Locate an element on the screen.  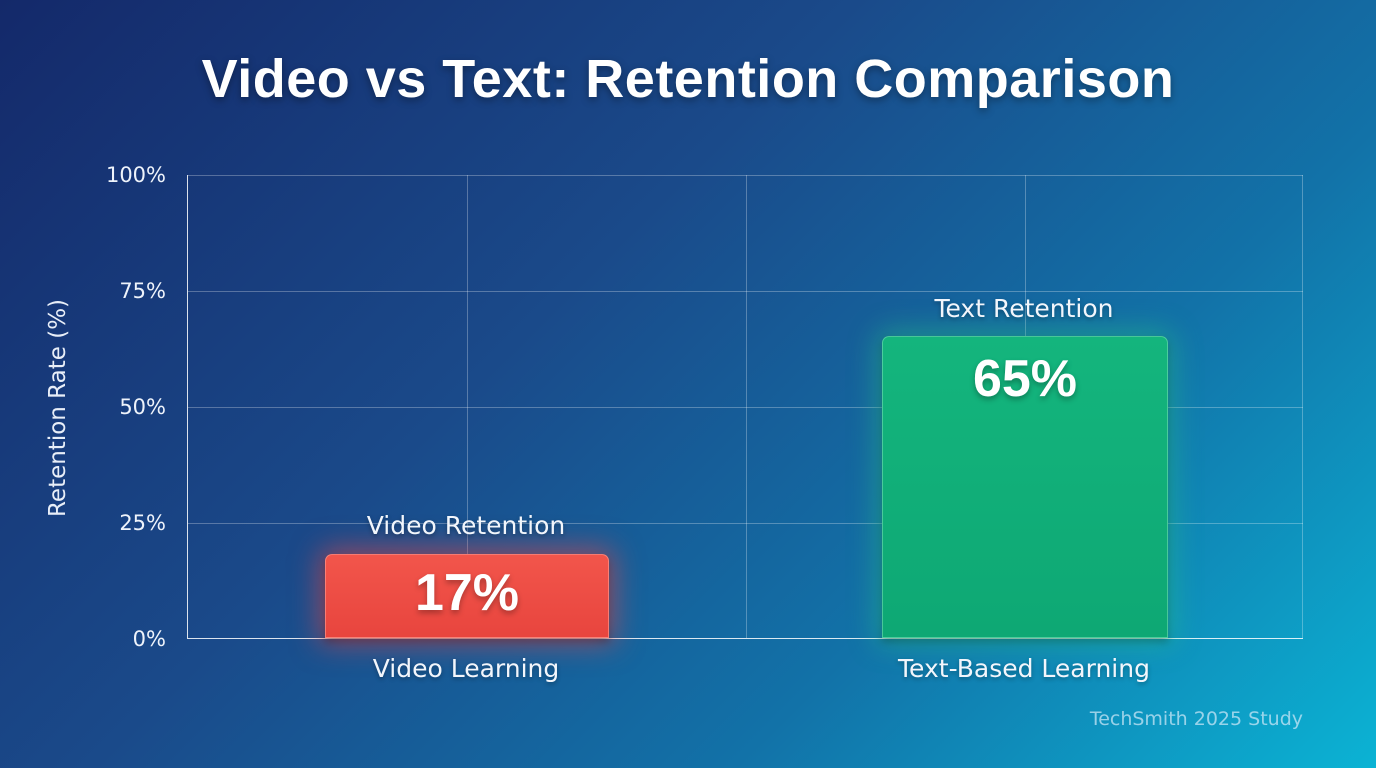
y-tick-75: 75% is located at coordinates (142, 291).